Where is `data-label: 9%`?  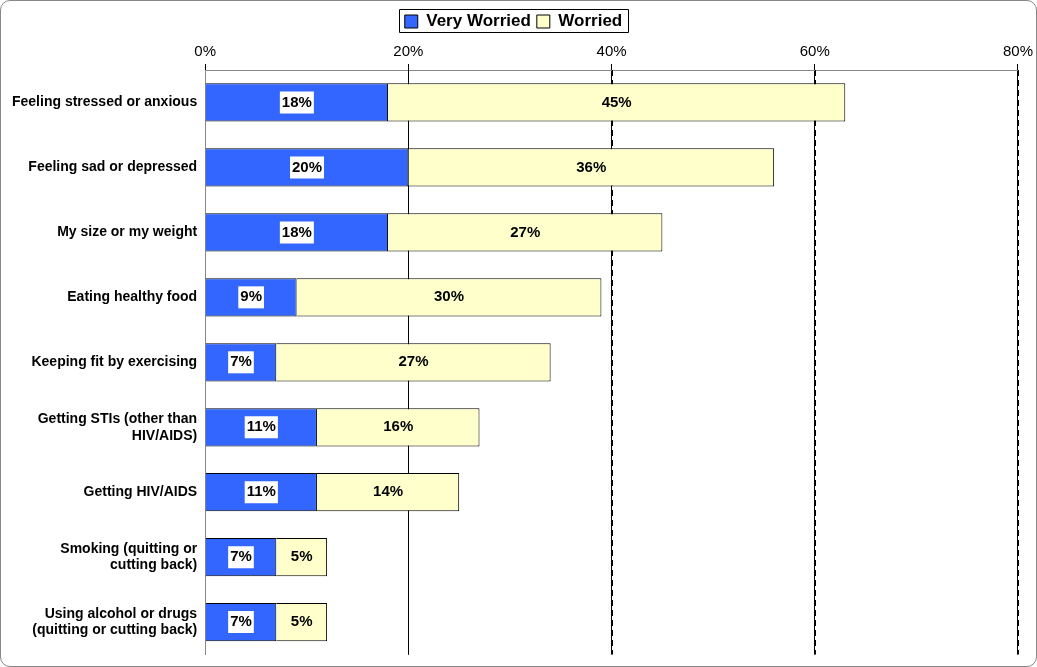 data-label: 9% is located at coordinates (251, 296).